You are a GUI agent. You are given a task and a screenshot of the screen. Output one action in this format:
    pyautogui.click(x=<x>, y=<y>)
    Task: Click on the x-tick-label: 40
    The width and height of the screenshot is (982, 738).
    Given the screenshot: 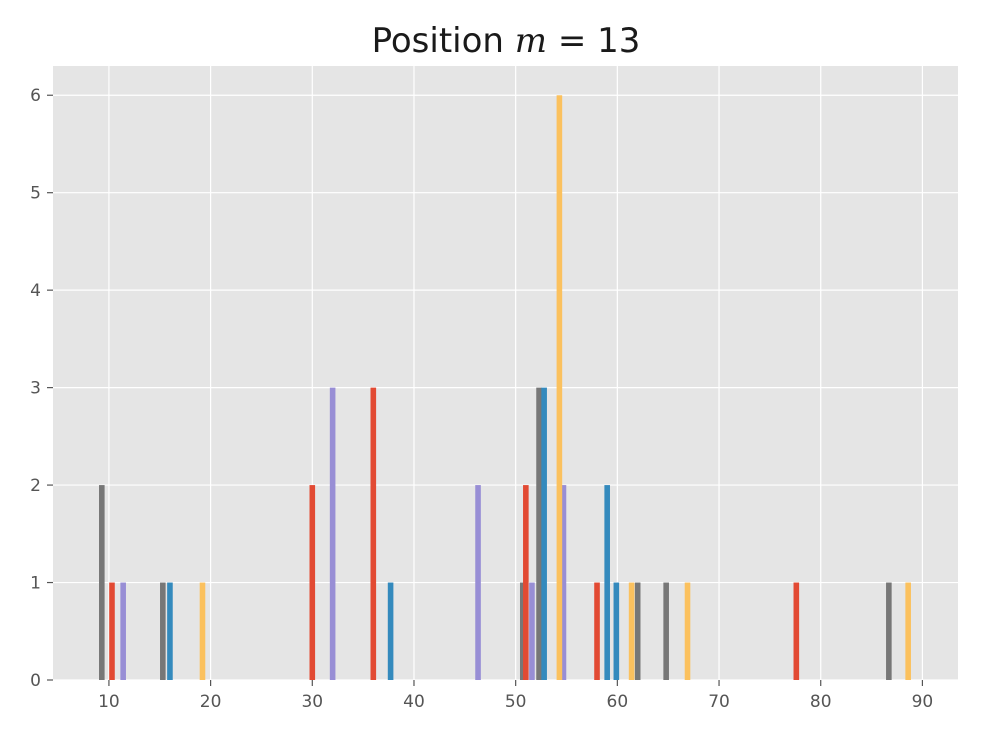 What is the action you would take?
    pyautogui.click(x=414, y=702)
    